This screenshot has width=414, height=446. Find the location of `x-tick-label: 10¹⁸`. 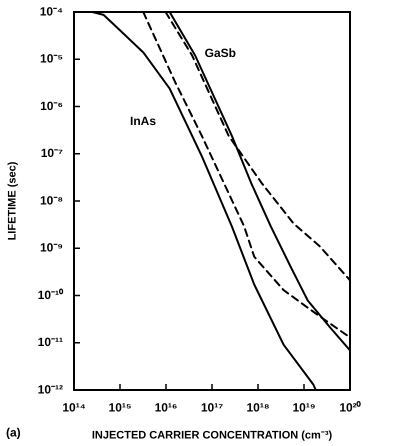

x-tick-label: 10¹⁸ is located at coordinates (258, 407).